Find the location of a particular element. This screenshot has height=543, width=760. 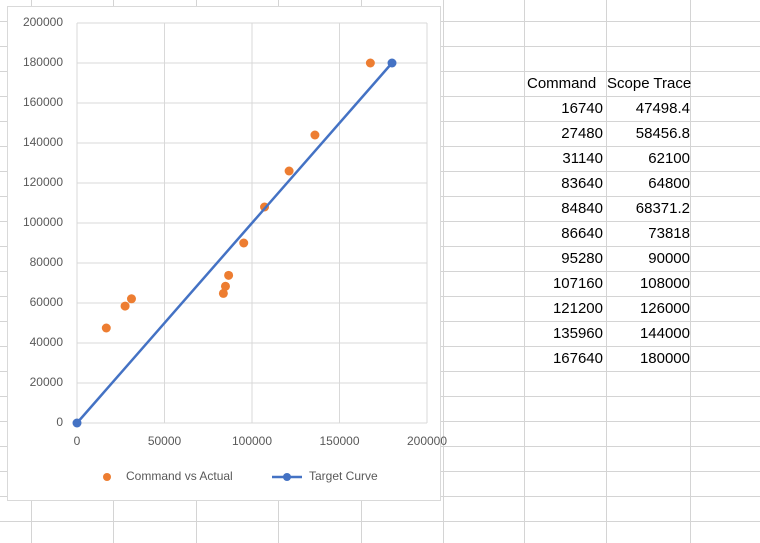

cell: 58456.8 is located at coordinates (663, 133).